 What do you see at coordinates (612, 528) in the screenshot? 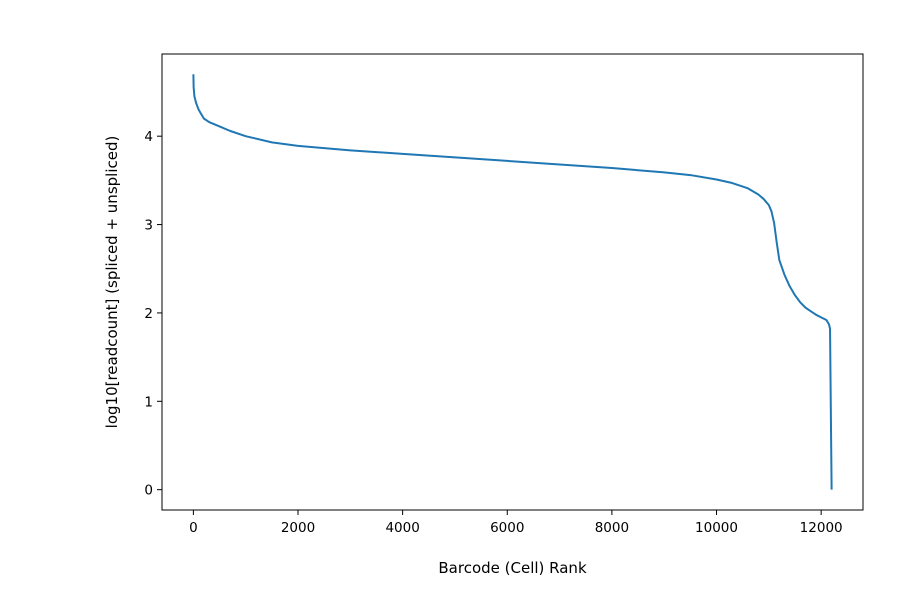
I see `x-tick-label: 8000` at bounding box center [612, 528].